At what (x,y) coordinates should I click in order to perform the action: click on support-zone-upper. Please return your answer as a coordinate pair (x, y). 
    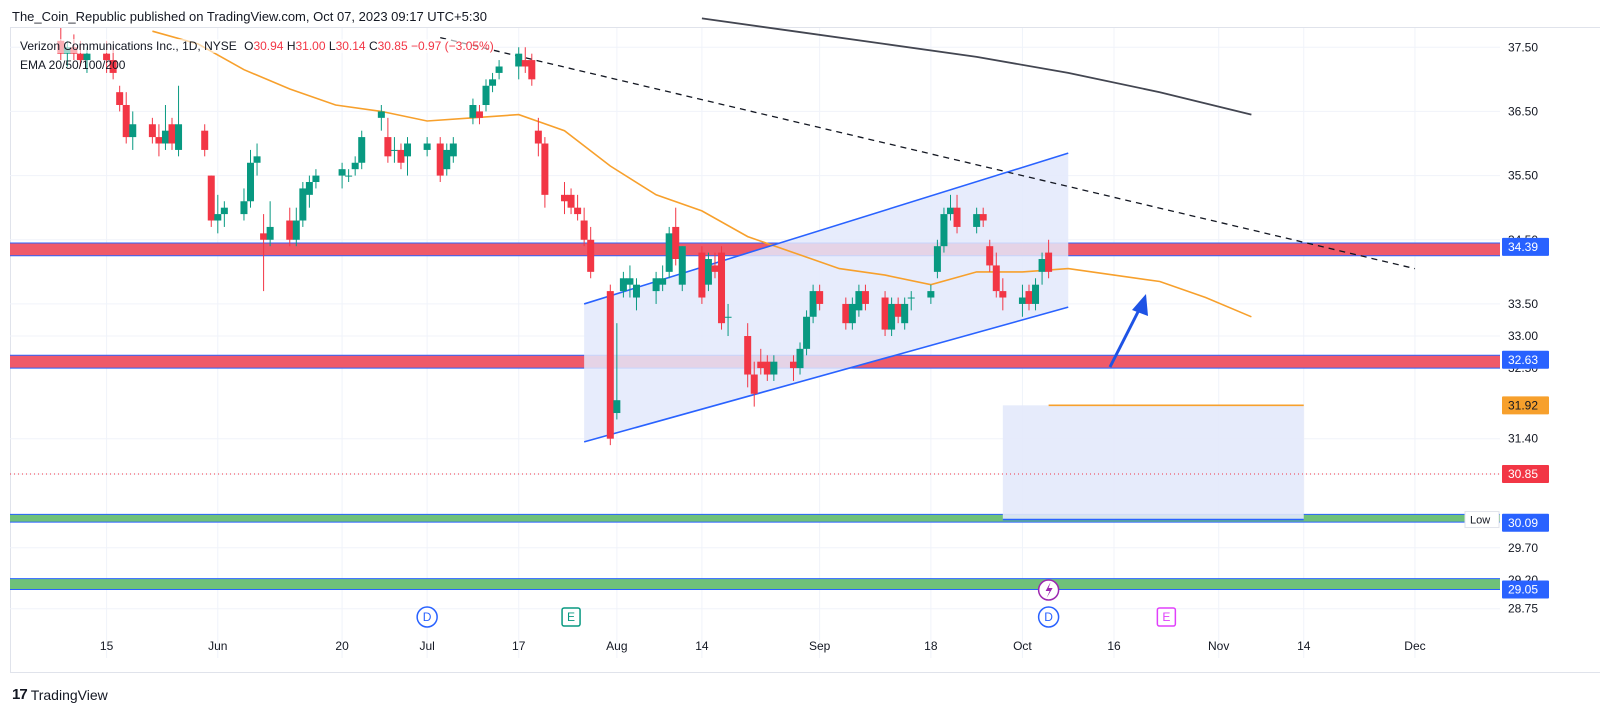
    Looking at the image, I should click on (755, 518).